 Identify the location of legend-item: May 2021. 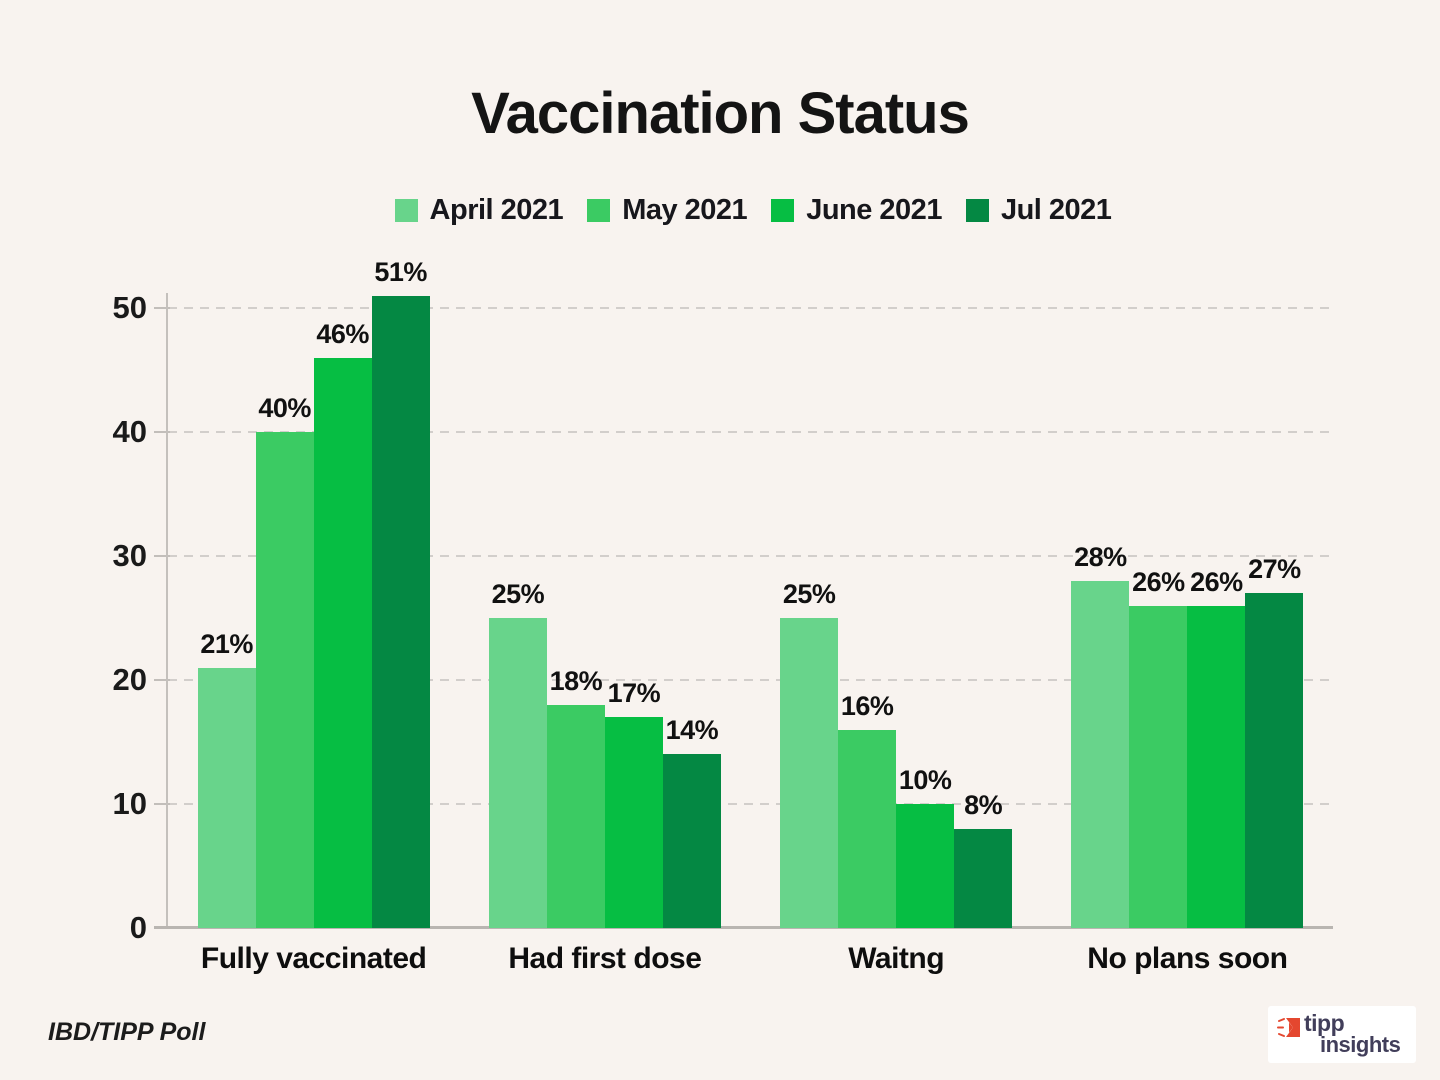
(667, 210).